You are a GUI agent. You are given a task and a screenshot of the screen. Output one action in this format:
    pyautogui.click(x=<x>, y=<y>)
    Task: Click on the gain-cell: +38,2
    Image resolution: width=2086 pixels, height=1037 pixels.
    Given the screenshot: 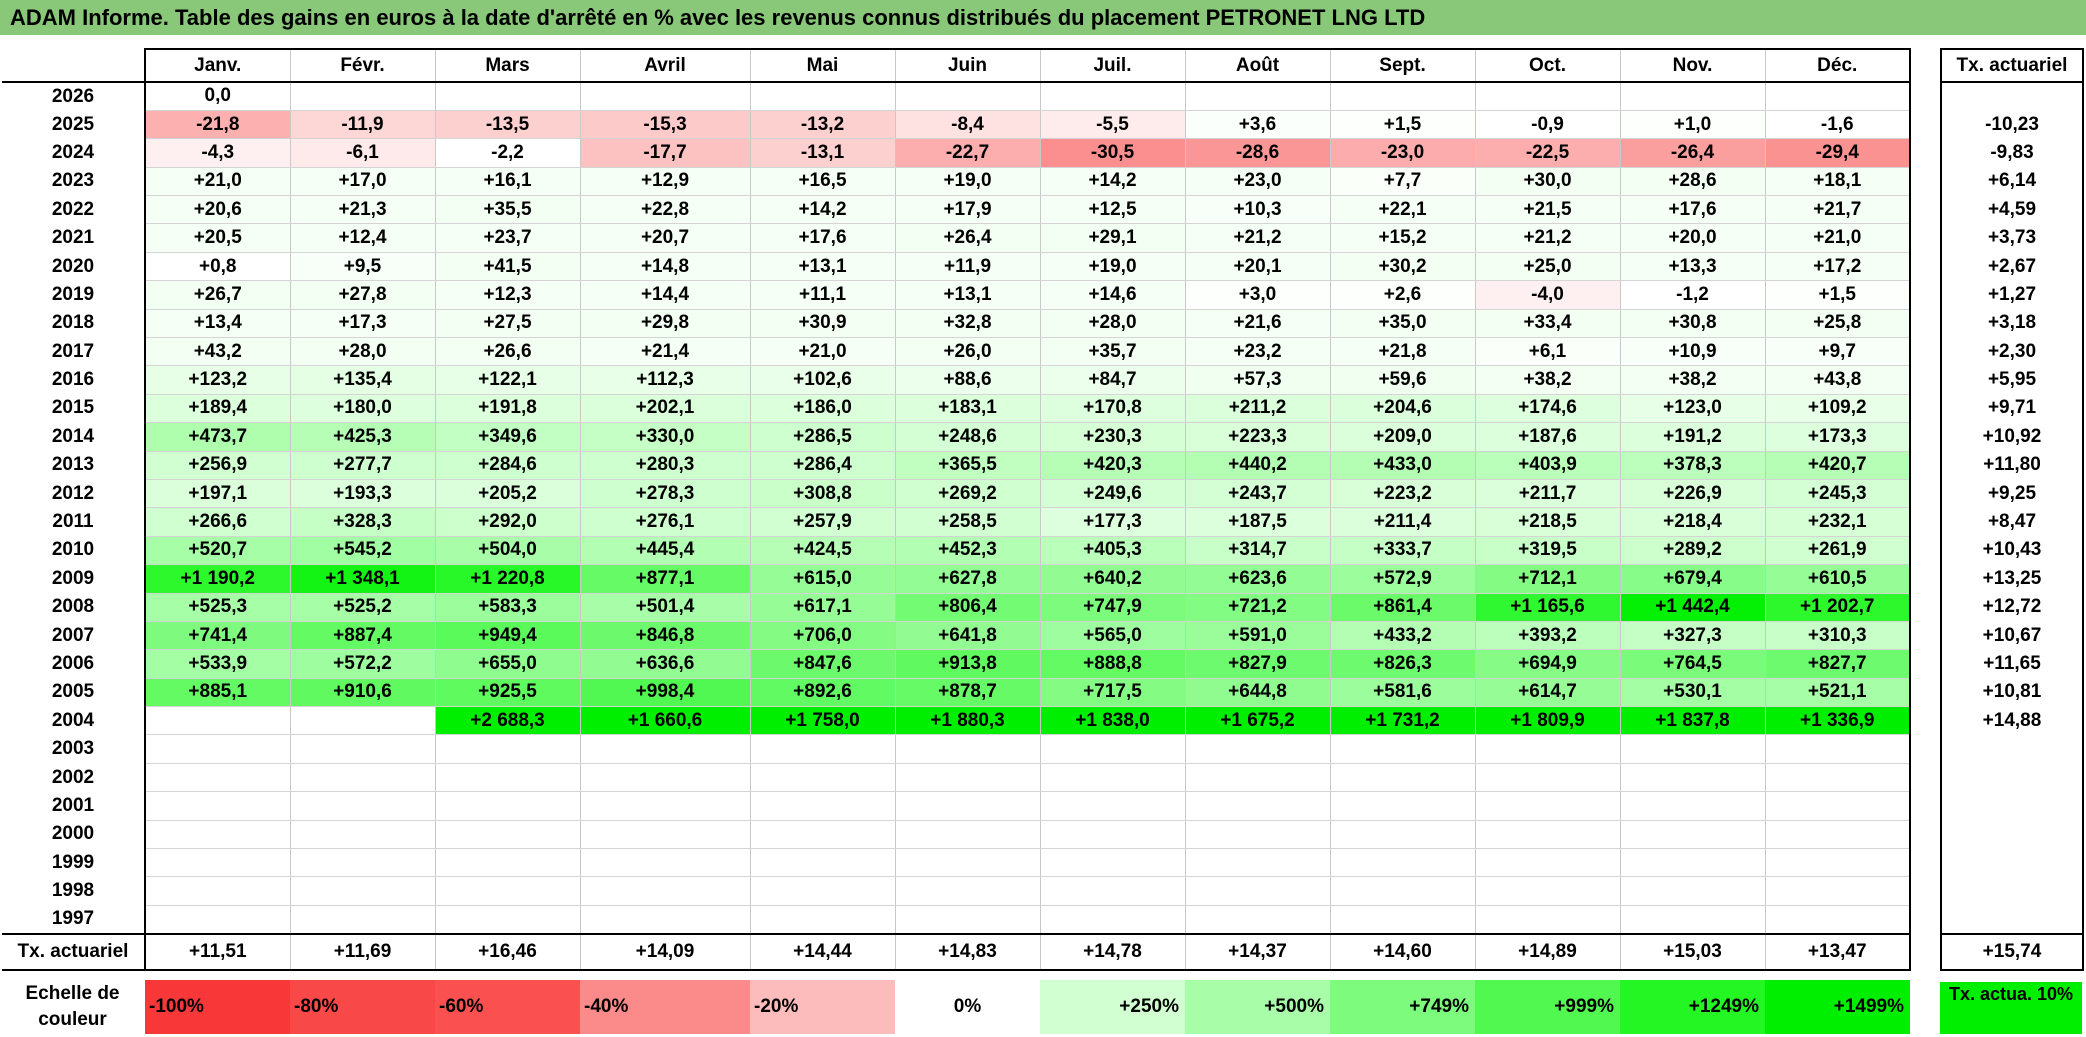 What is the action you would take?
    pyautogui.click(x=1547, y=380)
    